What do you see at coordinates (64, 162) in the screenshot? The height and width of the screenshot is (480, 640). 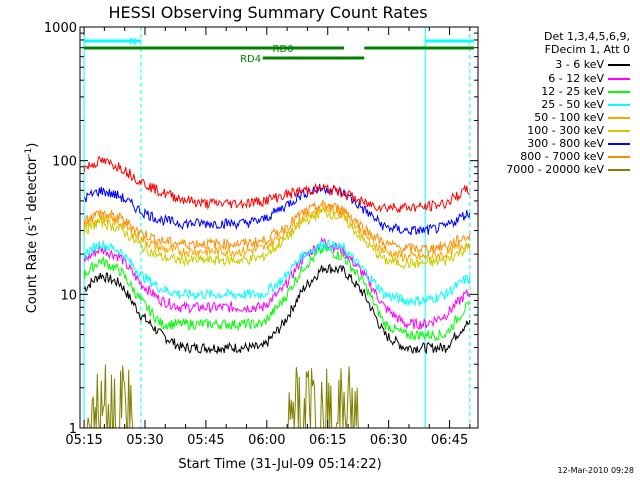 I see `y-tick-label: 100` at bounding box center [64, 162].